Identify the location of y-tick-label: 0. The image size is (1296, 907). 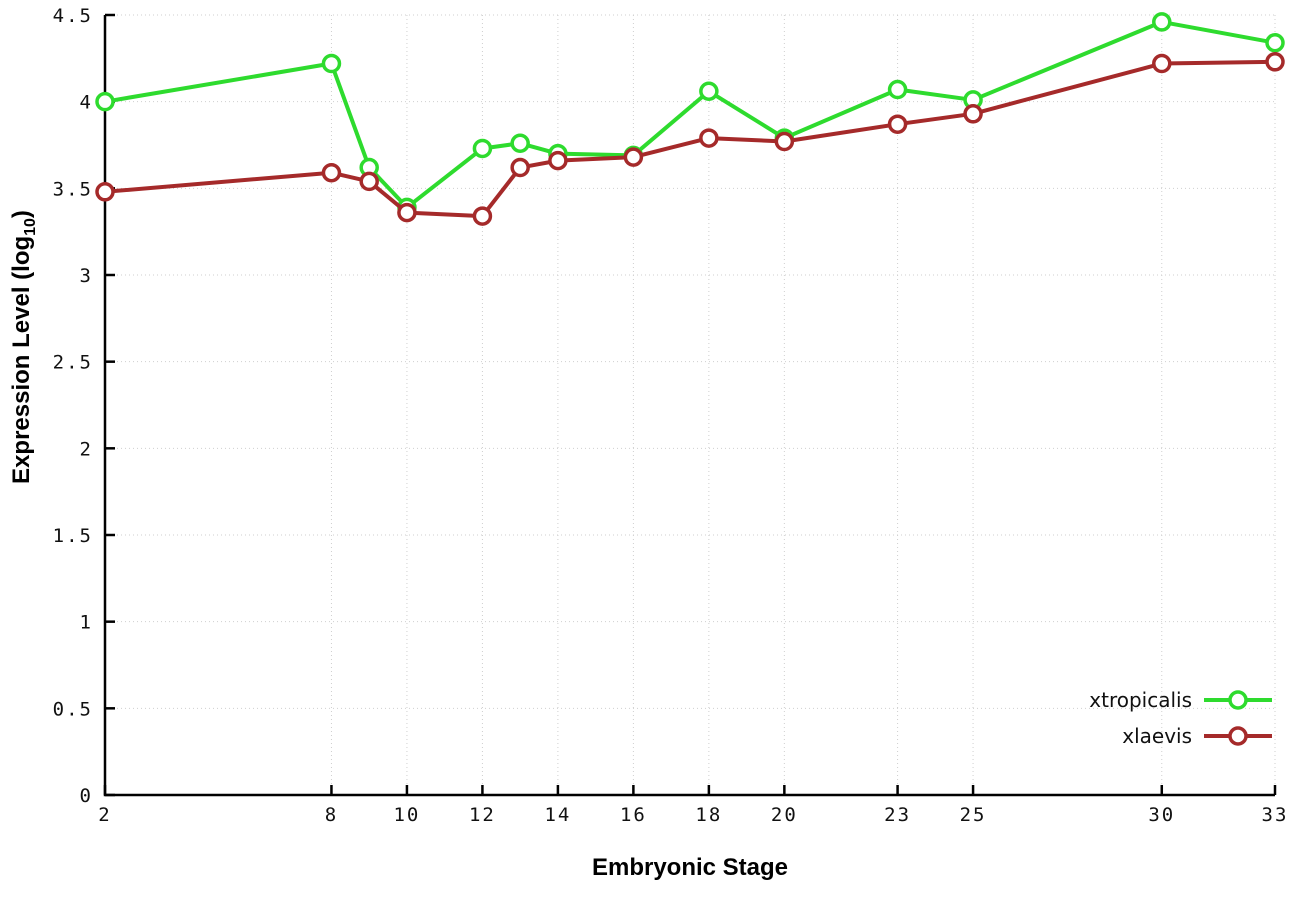
(86, 796).